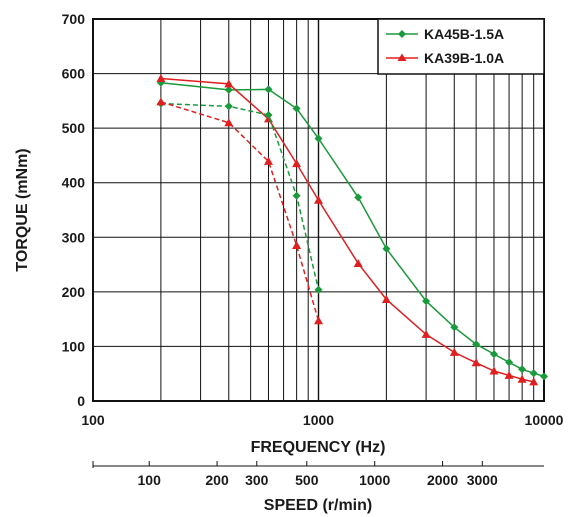 Image resolution: width=577 pixels, height=517 pixels. What do you see at coordinates (93, 420) in the screenshot?
I see `x-tick-label: 100` at bounding box center [93, 420].